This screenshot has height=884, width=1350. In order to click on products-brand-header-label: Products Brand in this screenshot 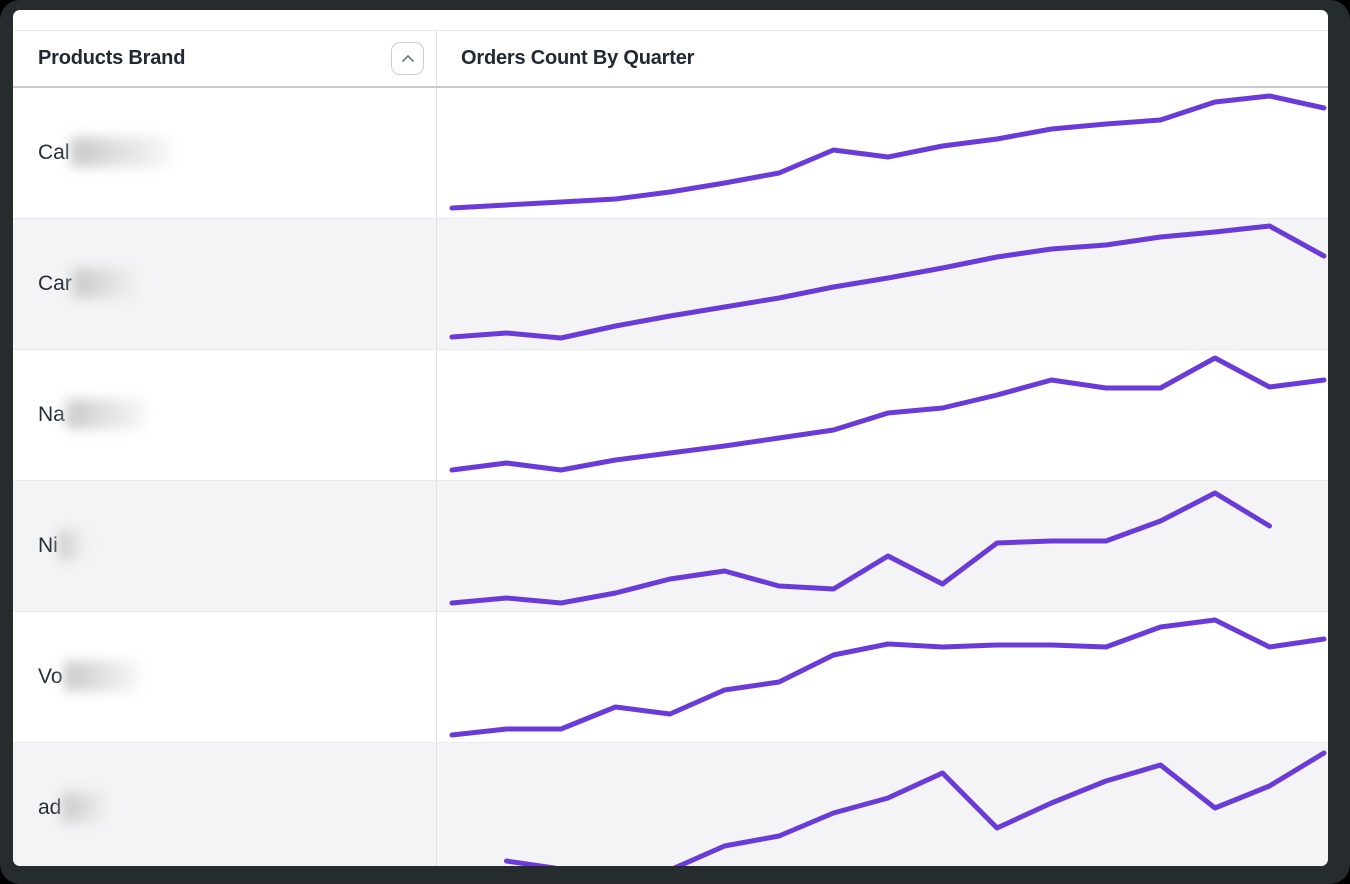, I will do `click(112, 58)`.